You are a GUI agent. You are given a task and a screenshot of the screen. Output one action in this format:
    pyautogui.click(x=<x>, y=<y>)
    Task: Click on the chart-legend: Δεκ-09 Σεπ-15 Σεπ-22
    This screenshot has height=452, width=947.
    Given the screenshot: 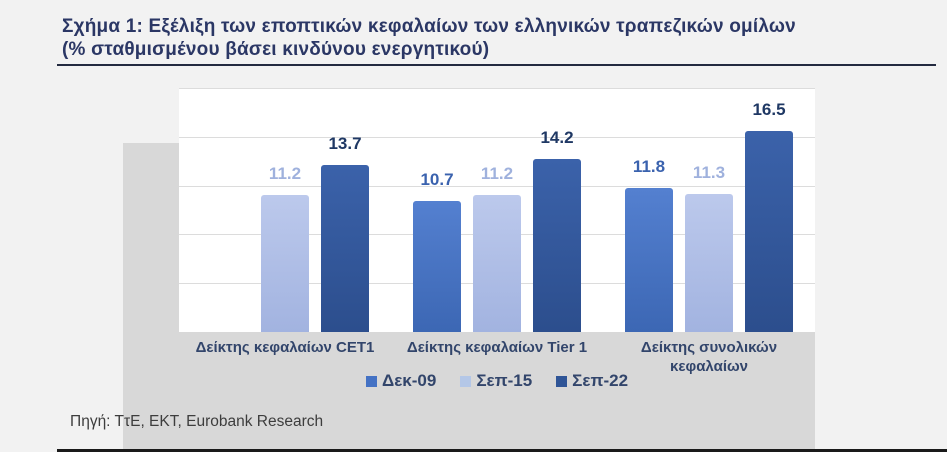 What is the action you would take?
    pyautogui.click(x=497, y=381)
    